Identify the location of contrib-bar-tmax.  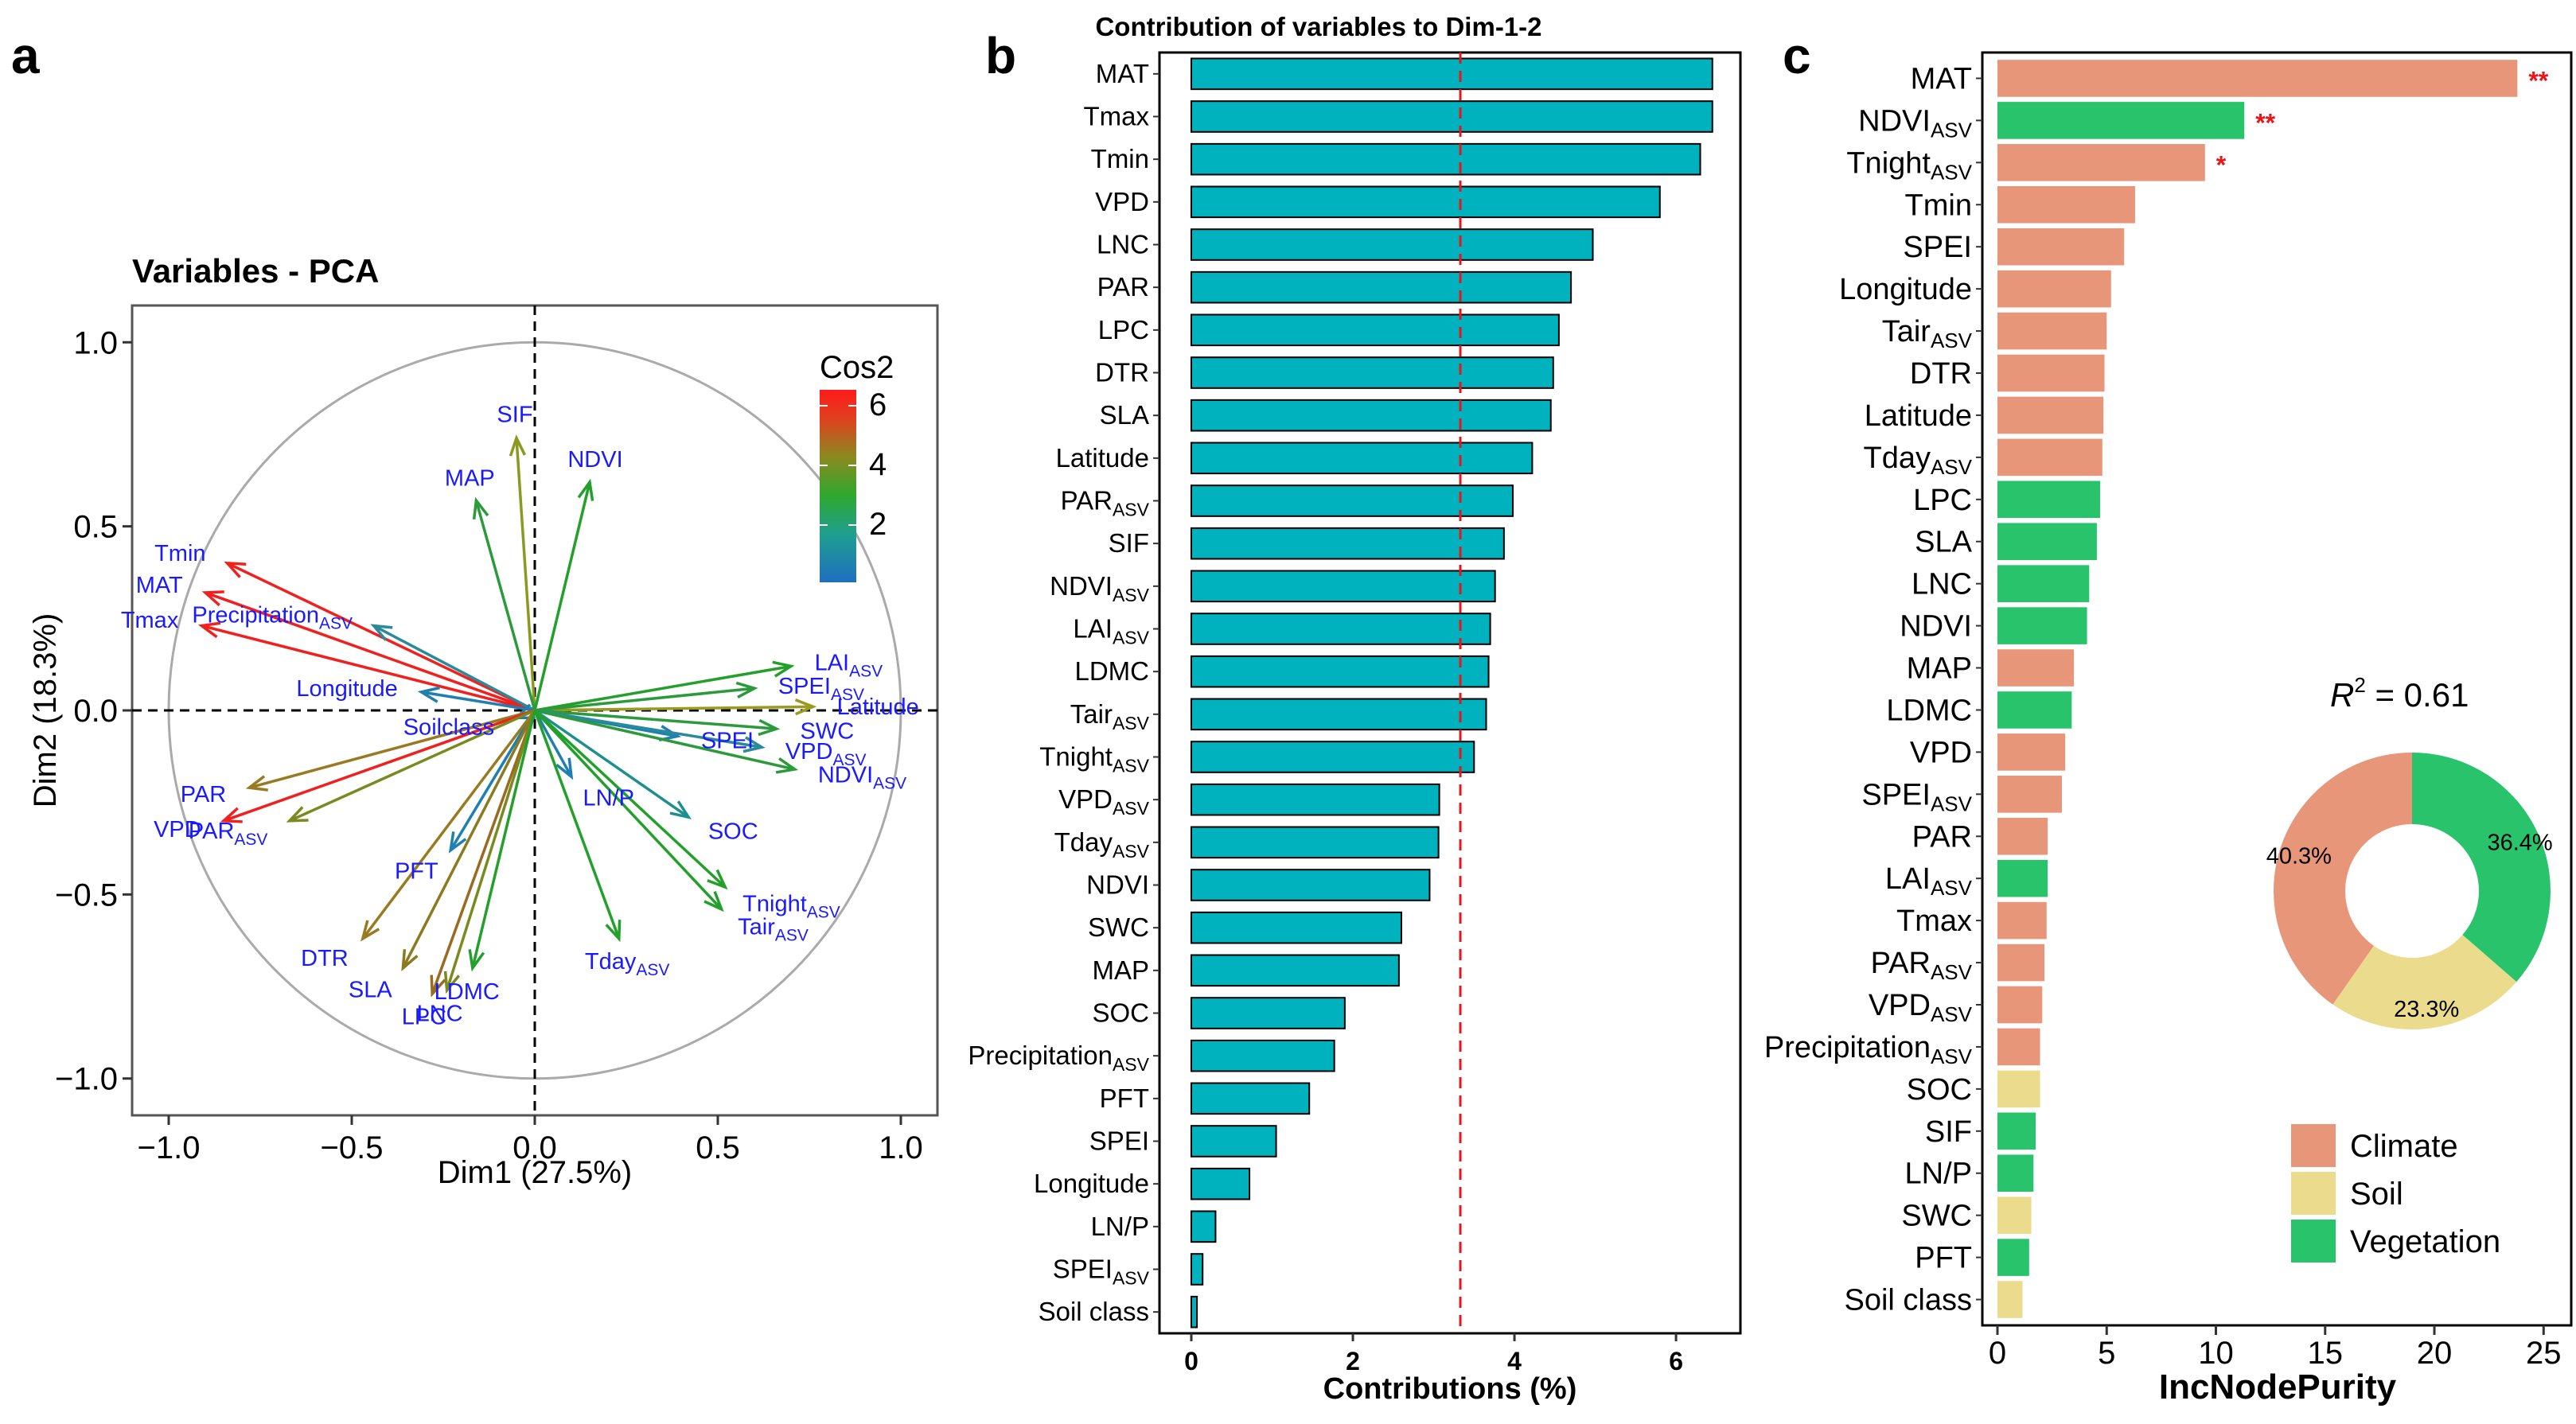
(1452, 116).